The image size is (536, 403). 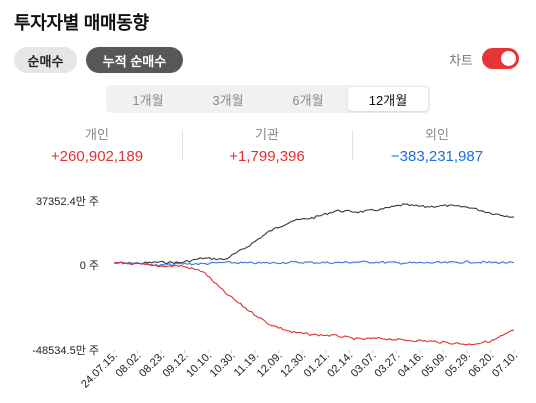 I want to click on x-tick-label: 04.16., so click(x=411, y=365).